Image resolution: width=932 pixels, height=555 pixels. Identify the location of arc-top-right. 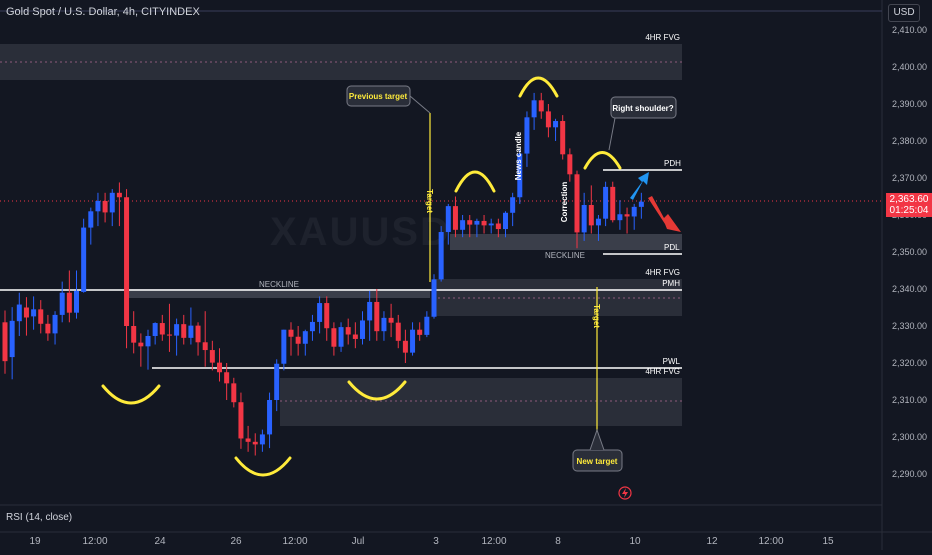
(602, 160).